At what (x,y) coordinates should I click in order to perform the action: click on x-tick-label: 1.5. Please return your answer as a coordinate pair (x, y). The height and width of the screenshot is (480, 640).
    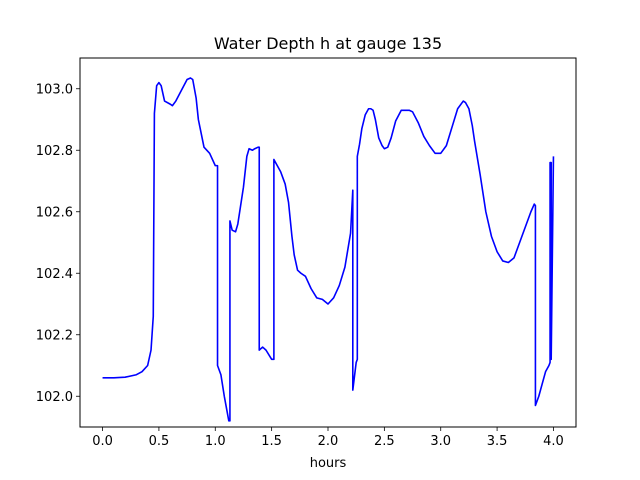
    Looking at the image, I should click on (271, 441).